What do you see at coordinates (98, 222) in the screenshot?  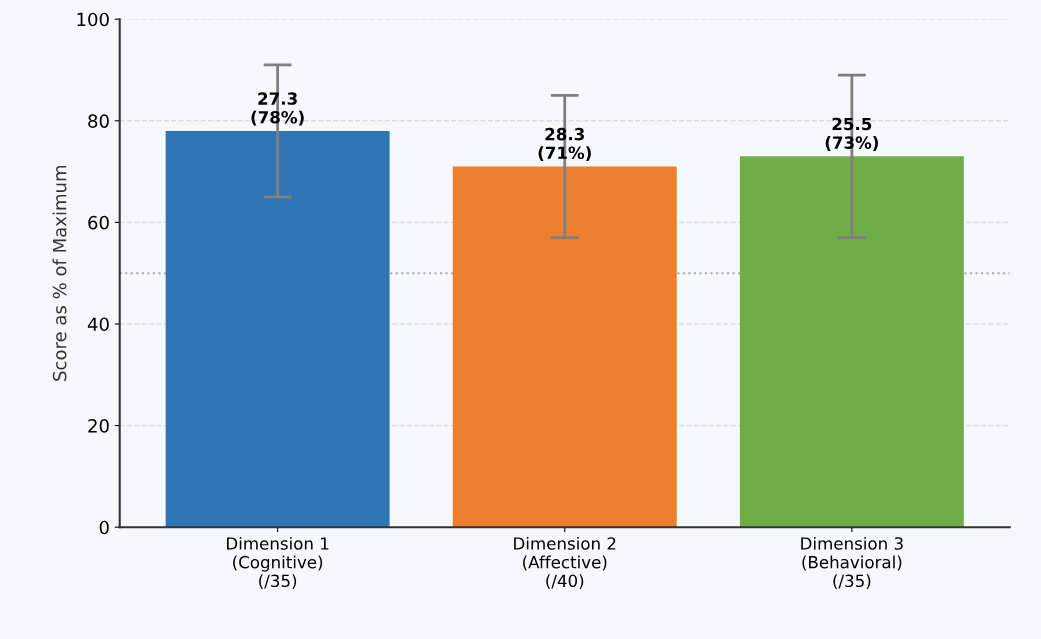 I see `y-tick-label: 60` at bounding box center [98, 222].